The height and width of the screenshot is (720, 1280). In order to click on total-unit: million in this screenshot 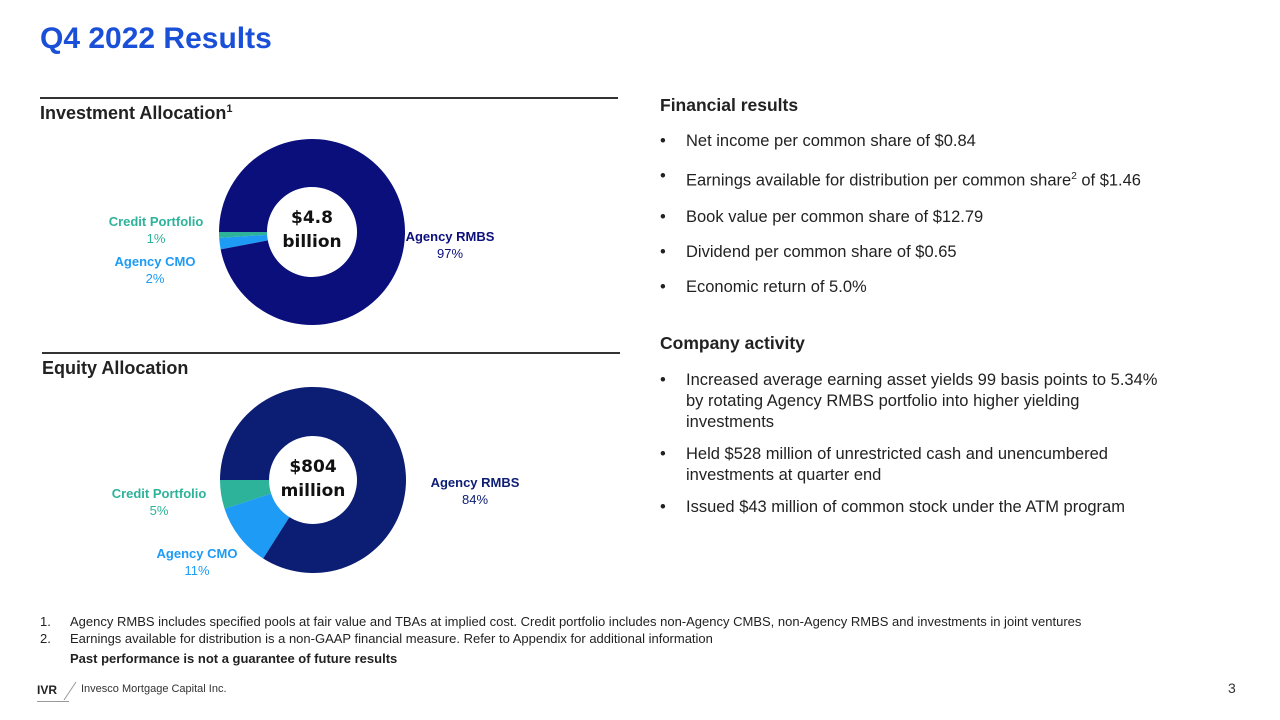, I will do `click(313, 491)`.